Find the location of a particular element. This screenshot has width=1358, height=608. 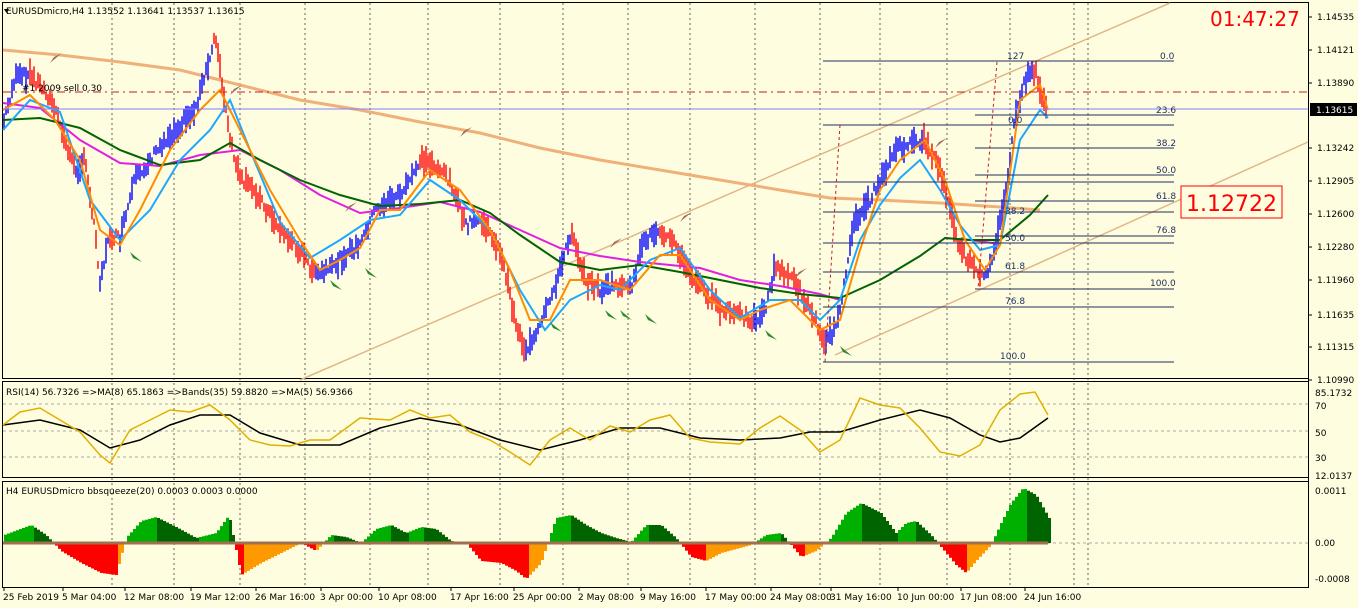

fib-label: 61.8 is located at coordinates (1015, 267).